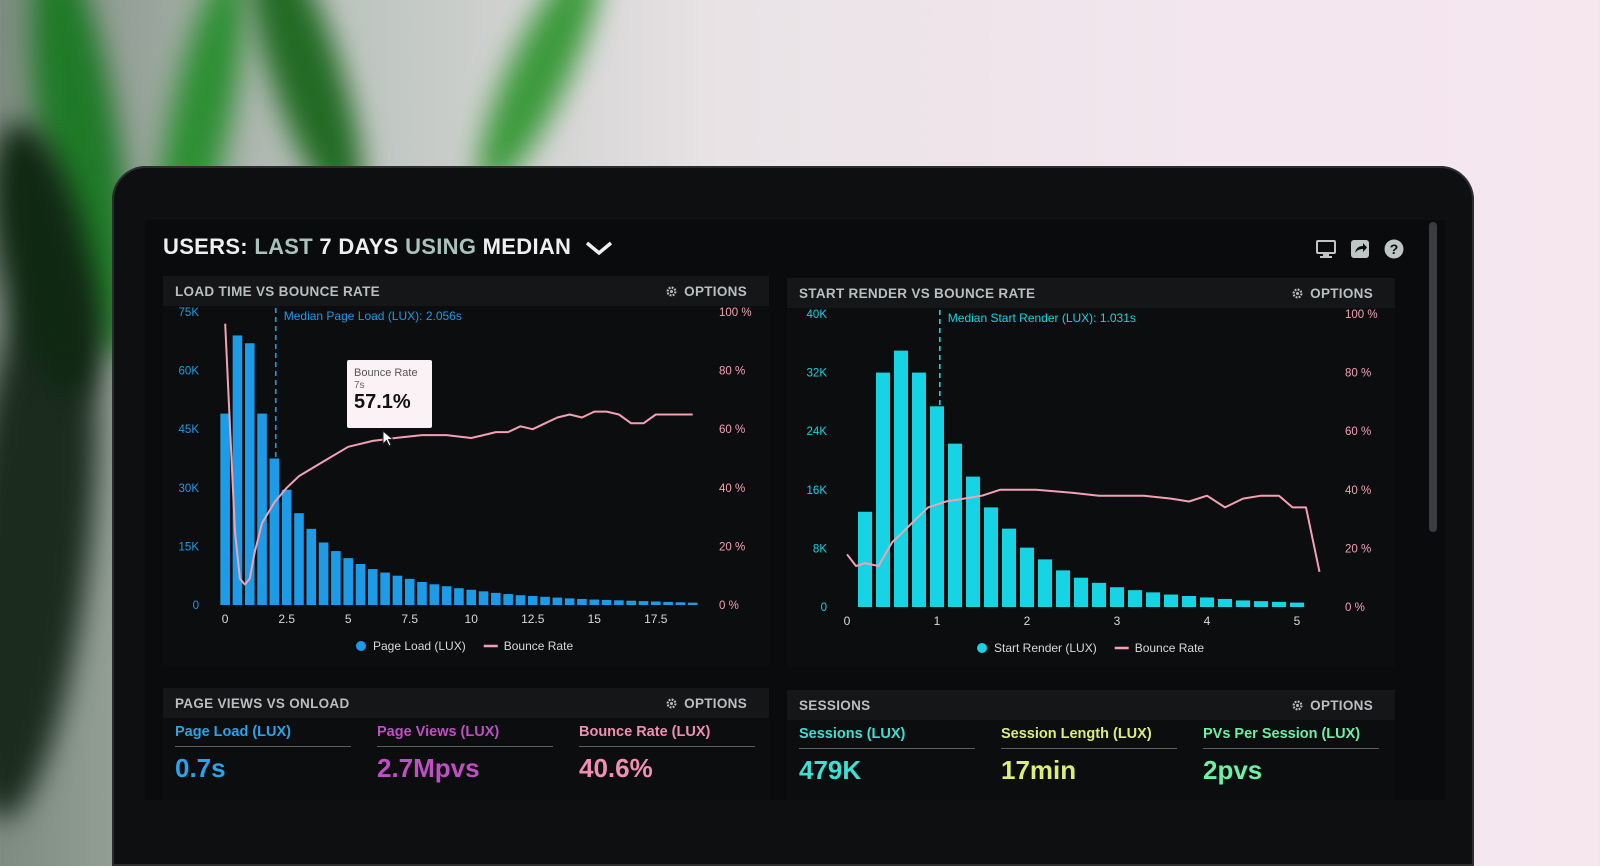 The height and width of the screenshot is (866, 1600). Describe the element at coordinates (283, 246) in the screenshot. I see `title-last: LAST` at that location.